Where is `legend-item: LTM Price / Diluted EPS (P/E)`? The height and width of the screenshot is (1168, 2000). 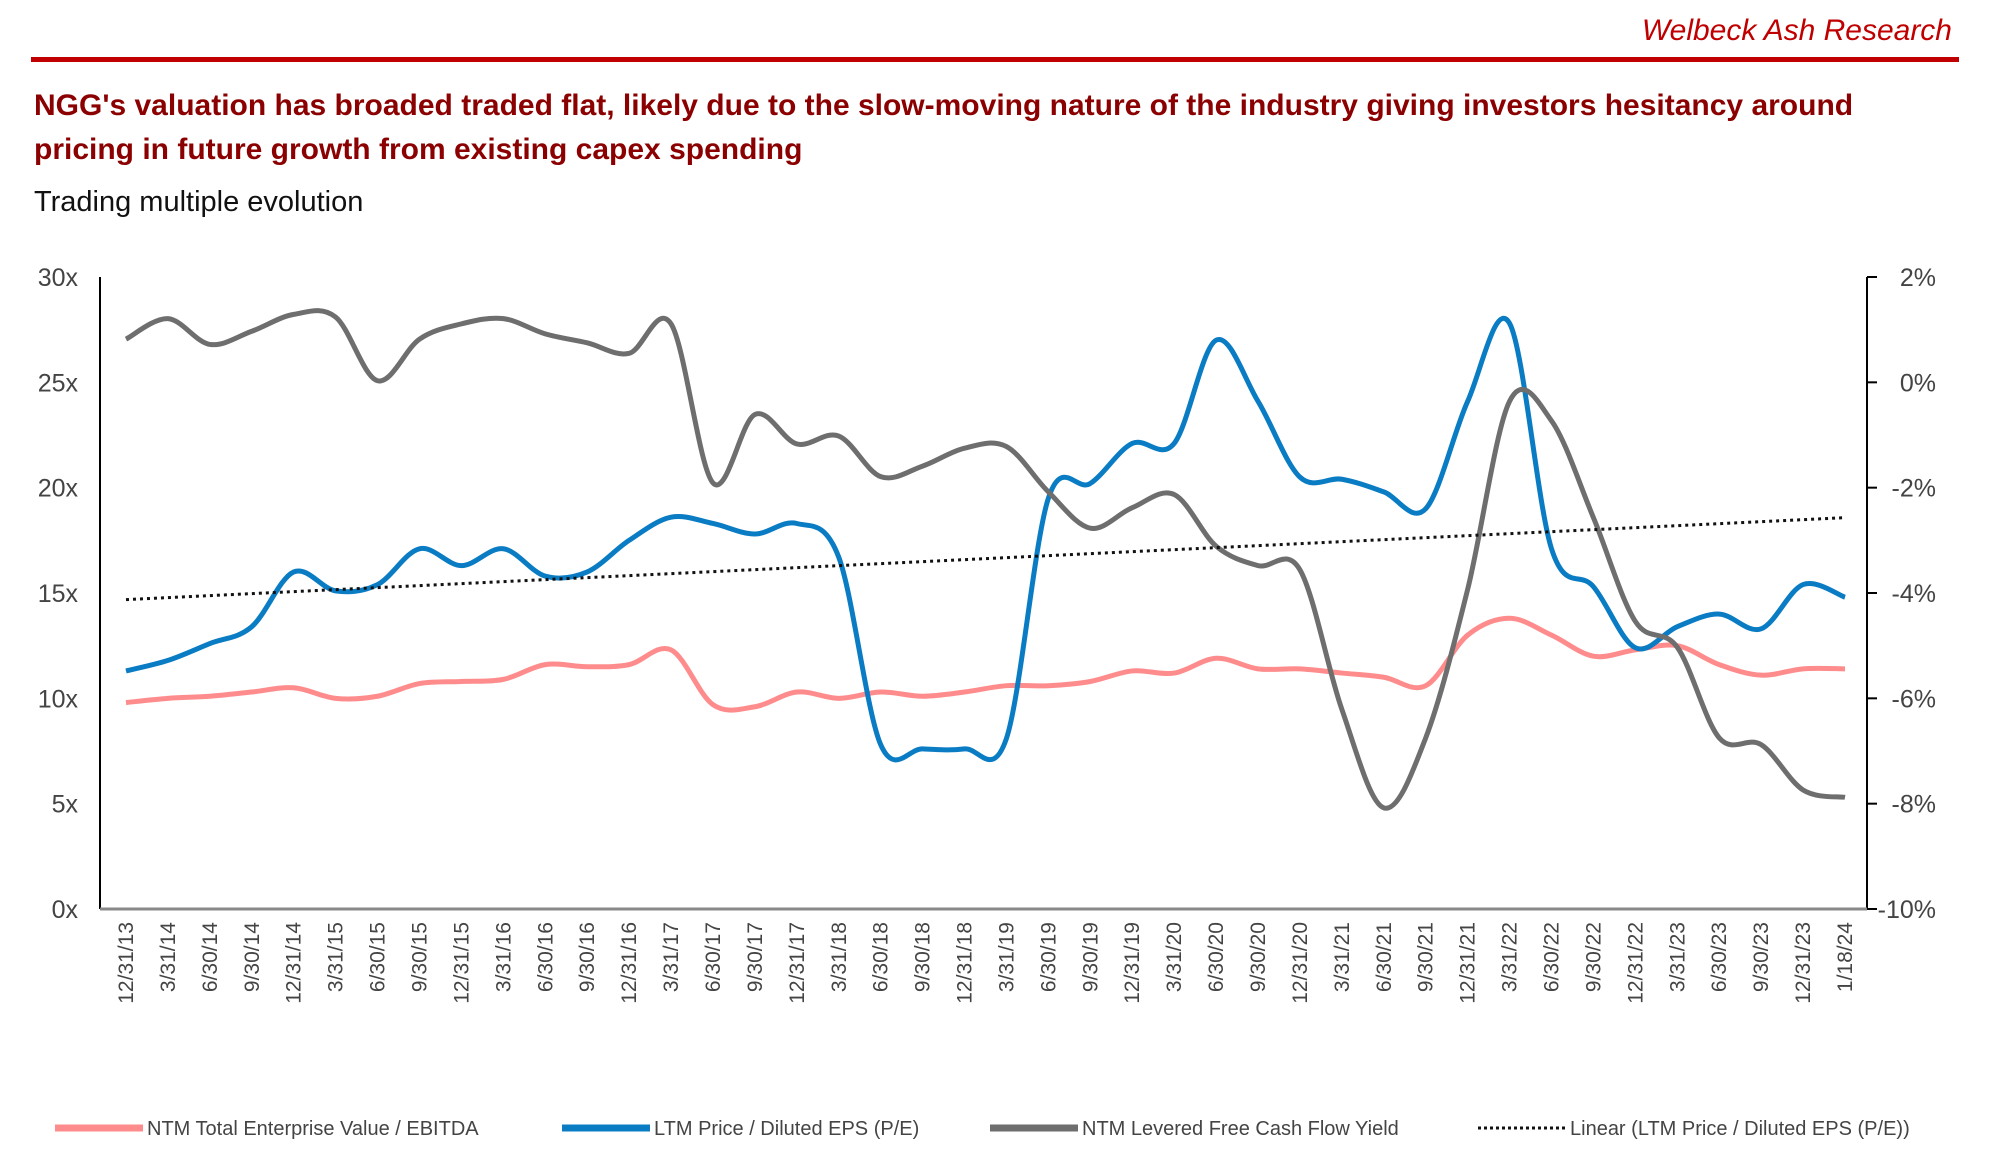 legend-item: LTM Price / Diluted EPS (P/E) is located at coordinates (740, 1129).